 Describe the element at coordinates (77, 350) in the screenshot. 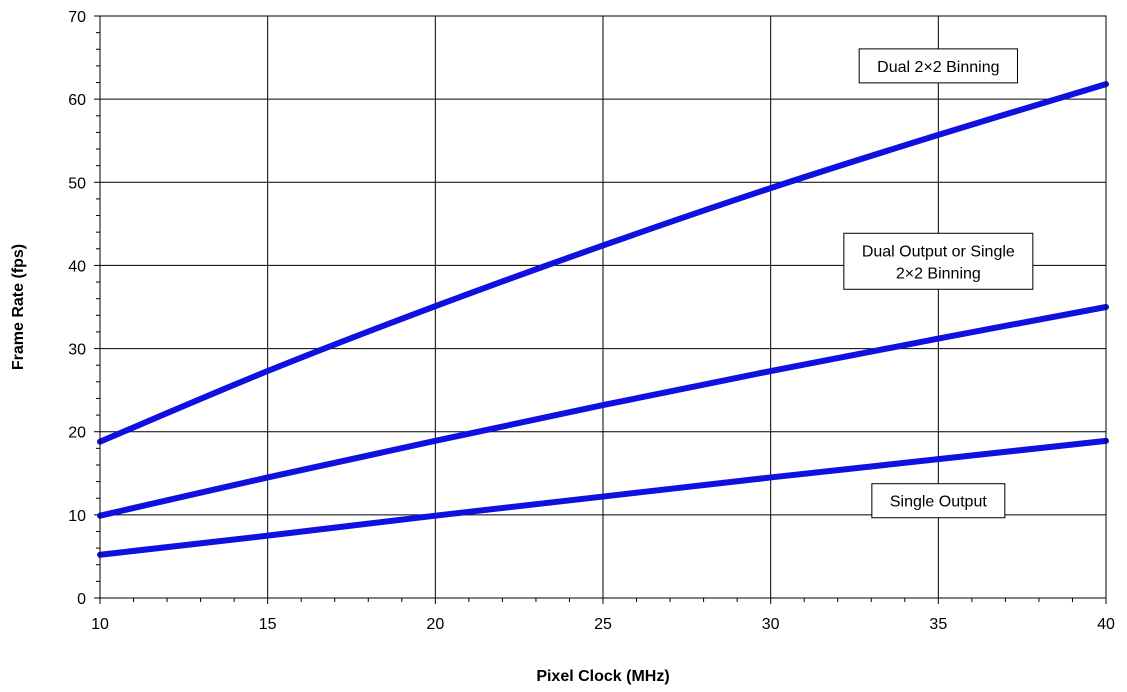

I see `y-tick-label: 30` at that location.